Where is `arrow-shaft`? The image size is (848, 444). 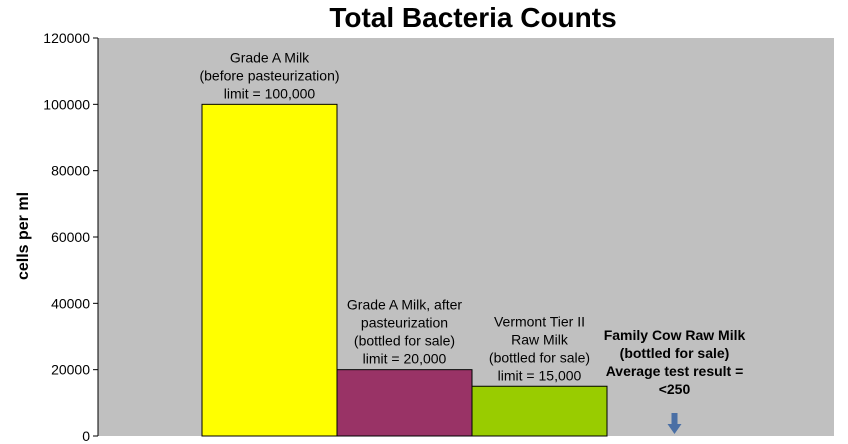
arrow-shaft is located at coordinates (674, 419).